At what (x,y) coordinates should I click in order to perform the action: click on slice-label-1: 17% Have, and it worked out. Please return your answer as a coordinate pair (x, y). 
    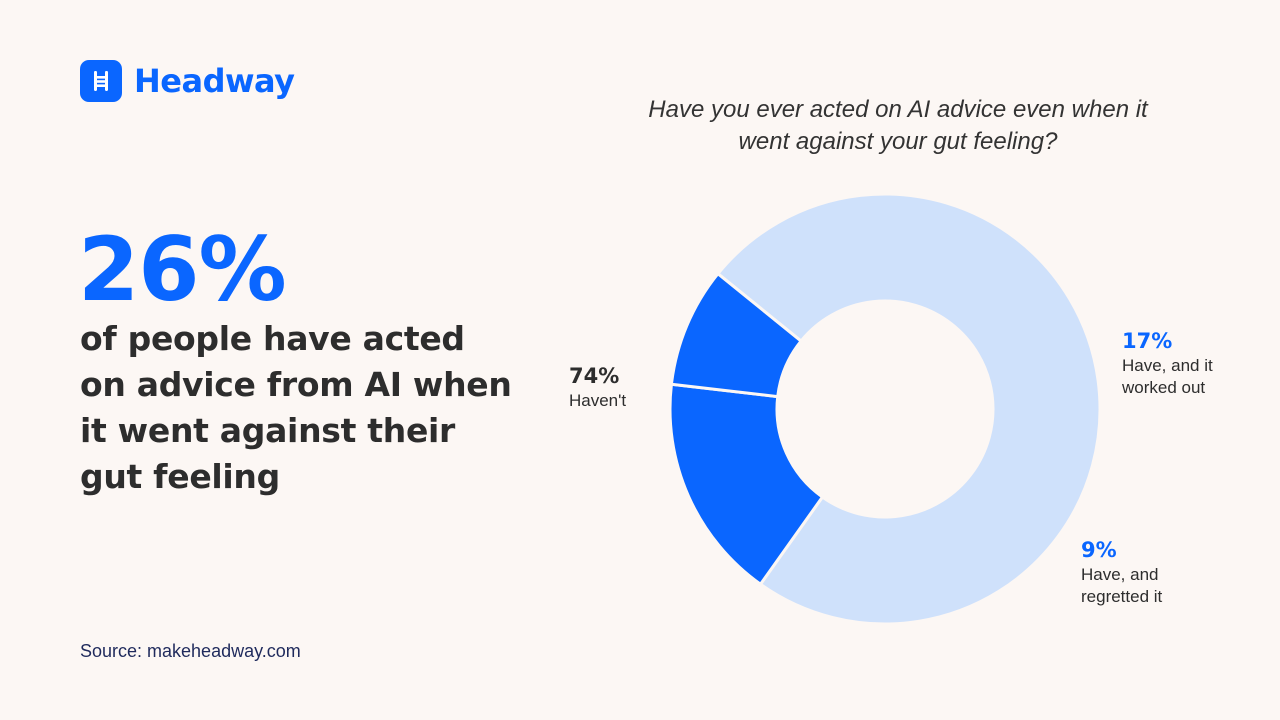
    Looking at the image, I should click on (1182, 363).